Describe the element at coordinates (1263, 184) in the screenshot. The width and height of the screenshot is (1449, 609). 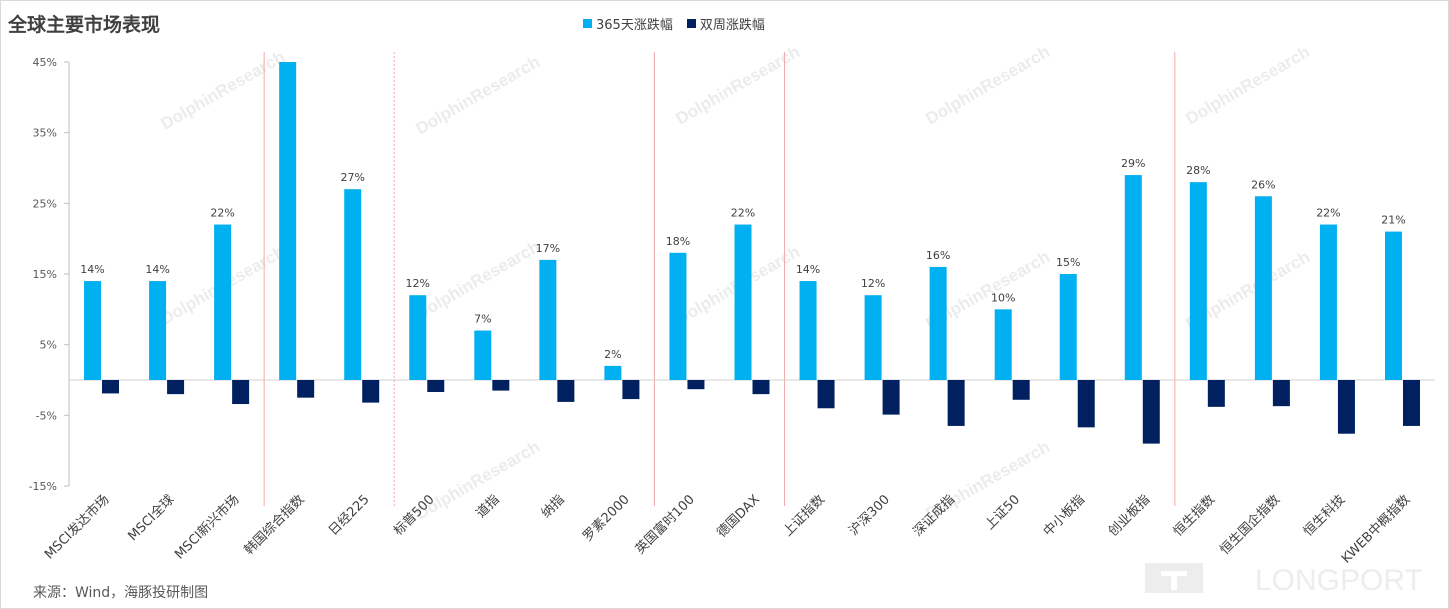
I see `data-label-365d: 26%` at that location.